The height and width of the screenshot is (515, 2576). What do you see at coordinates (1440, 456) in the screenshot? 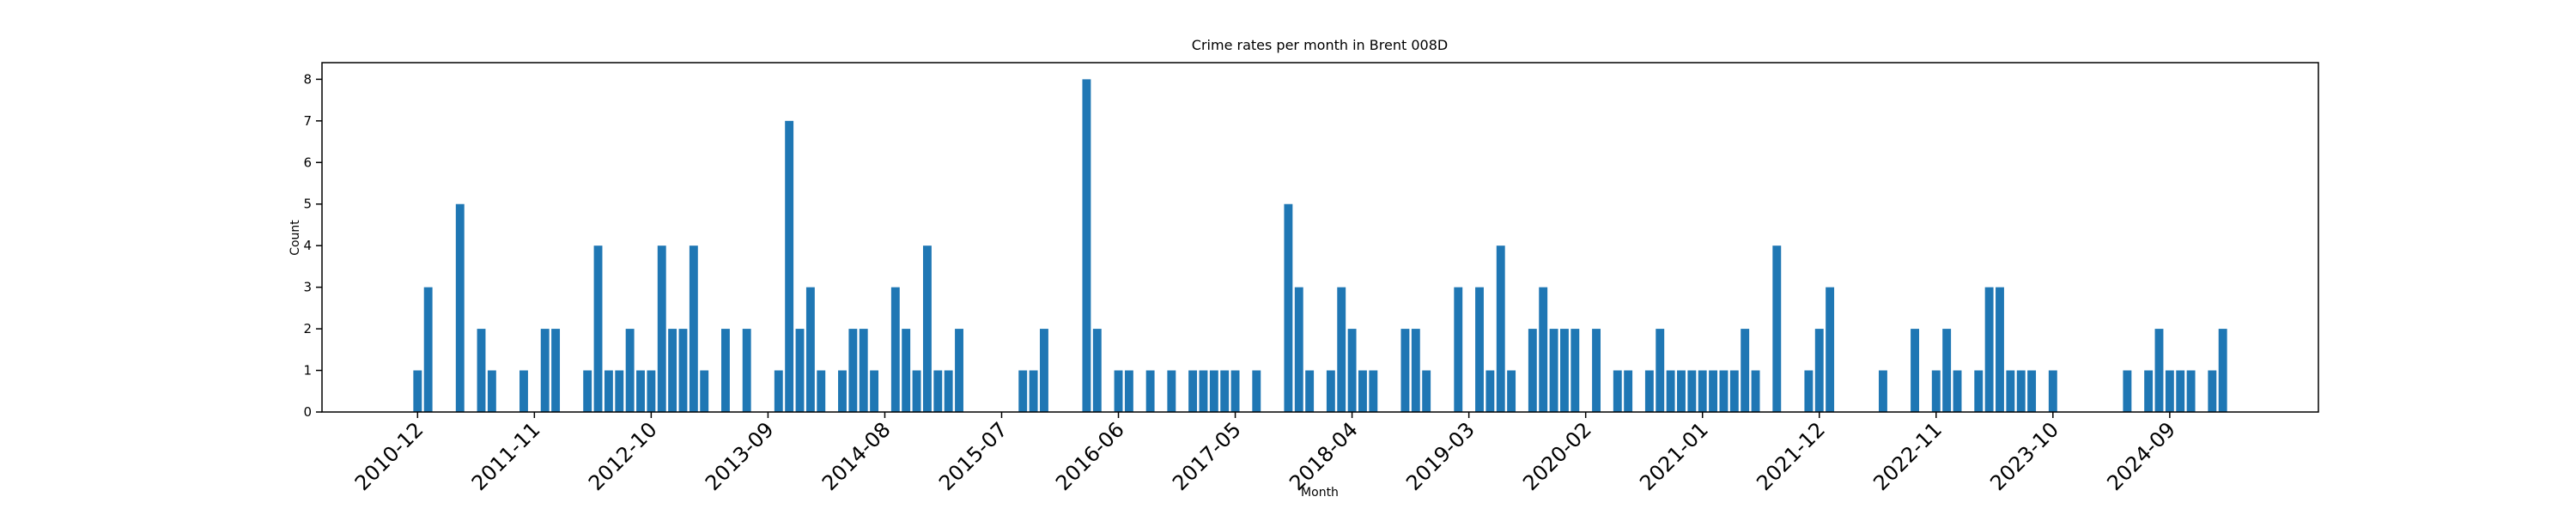
I see `x-tick-label: 2019-03` at bounding box center [1440, 456].